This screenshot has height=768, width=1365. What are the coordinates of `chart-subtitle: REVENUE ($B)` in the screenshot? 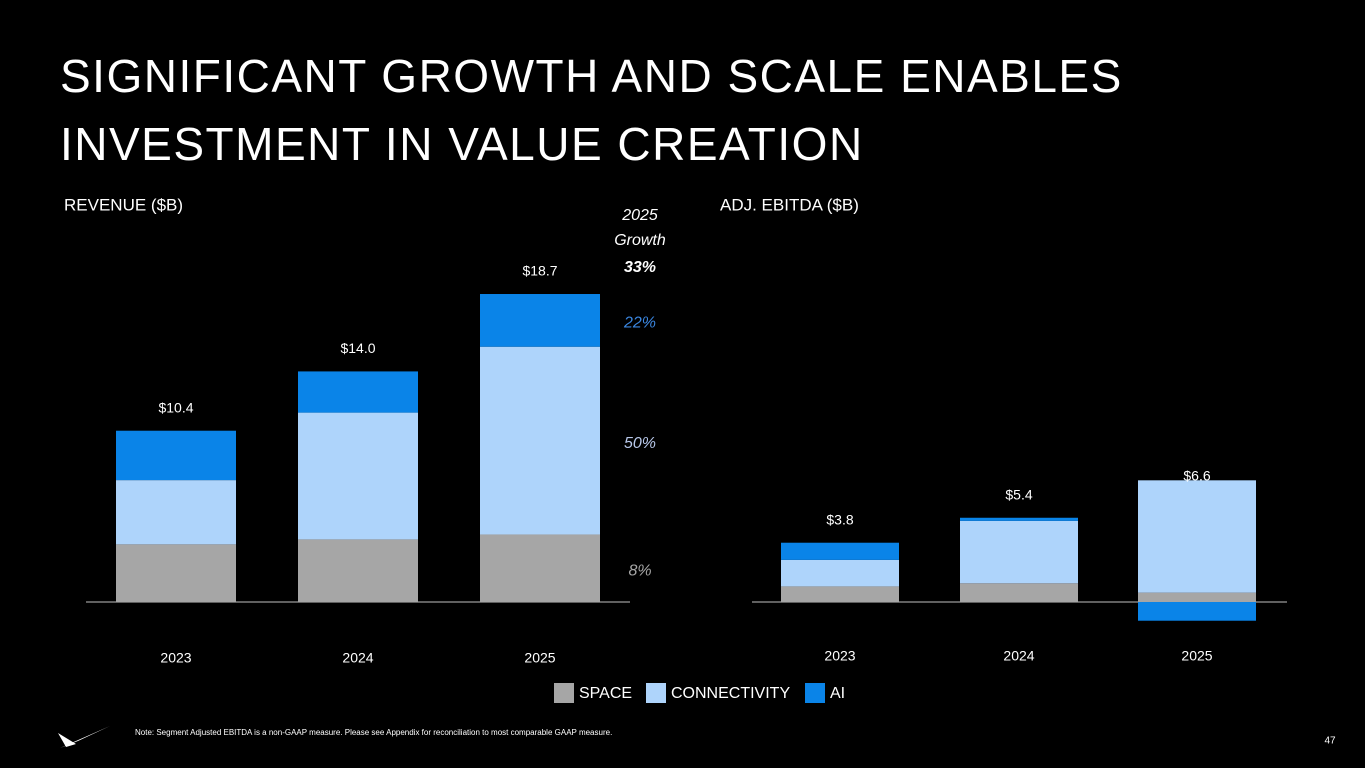 It's located at (123, 204).